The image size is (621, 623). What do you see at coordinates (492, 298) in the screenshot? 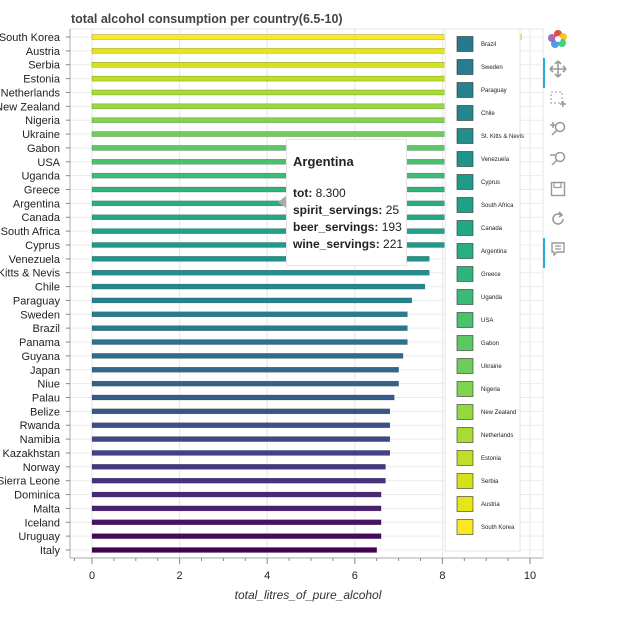
I see `legend-label: Uganda` at bounding box center [492, 298].